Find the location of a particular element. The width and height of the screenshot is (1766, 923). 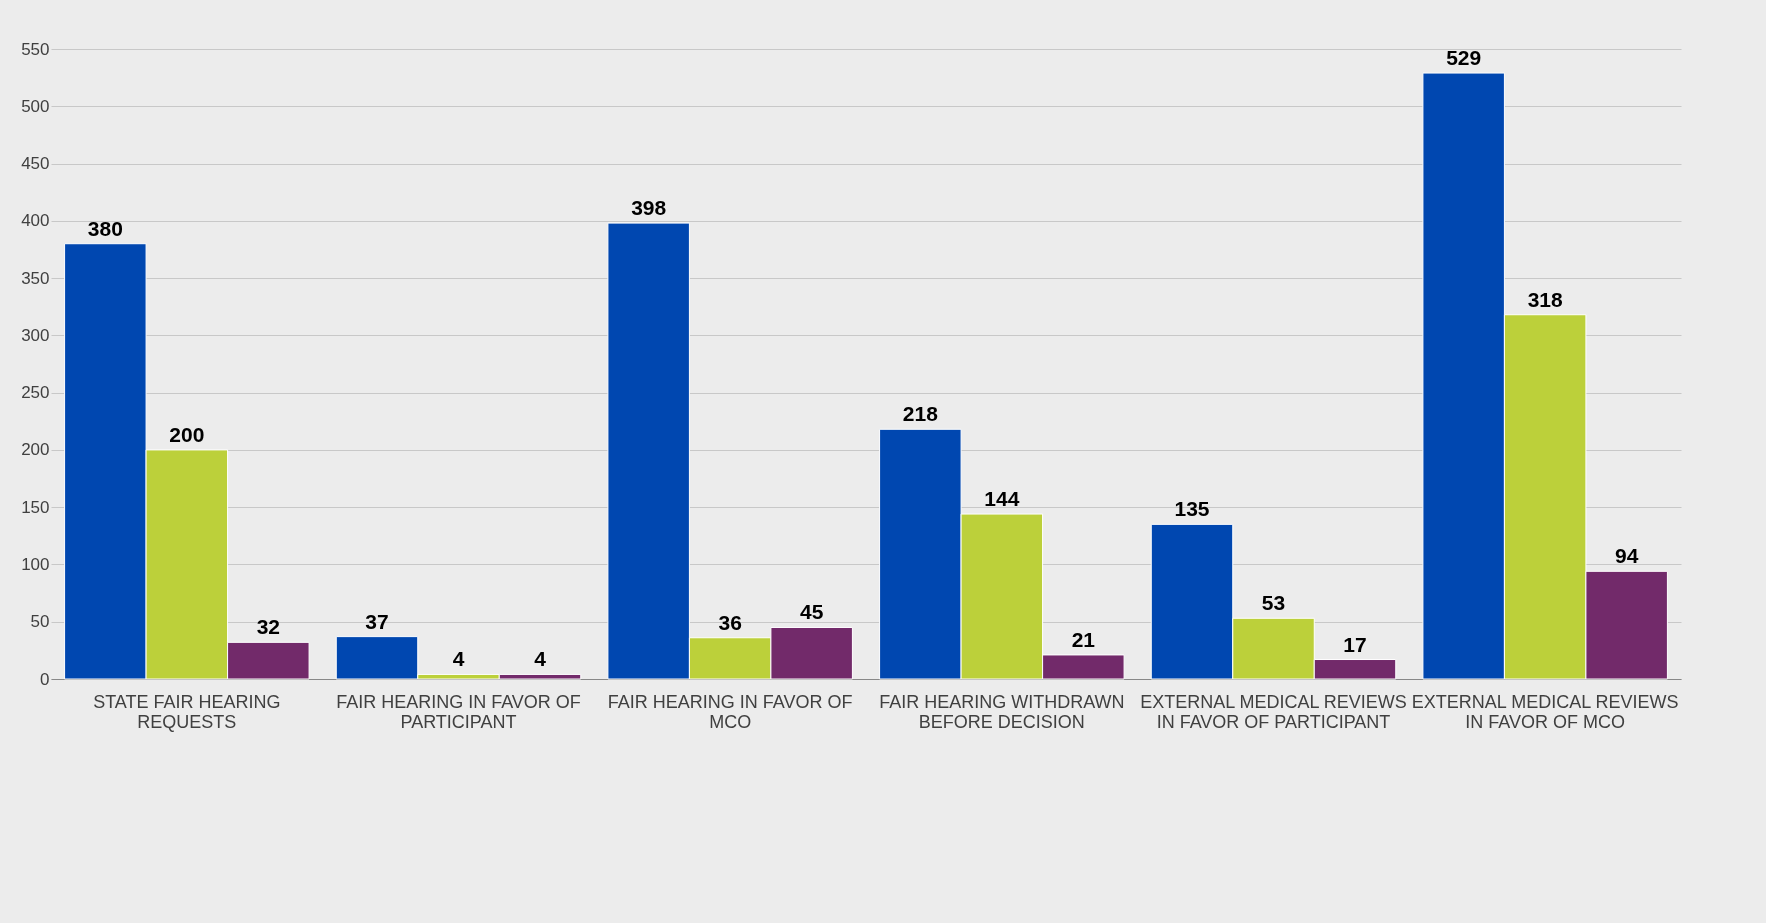

data-label: 380 is located at coordinates (105, 228).